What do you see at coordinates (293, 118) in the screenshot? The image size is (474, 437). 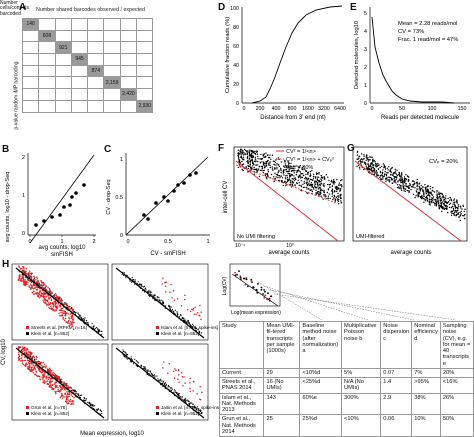 I see `panel-d-xlabel: Distance from 3' end (nt)` at bounding box center [293, 118].